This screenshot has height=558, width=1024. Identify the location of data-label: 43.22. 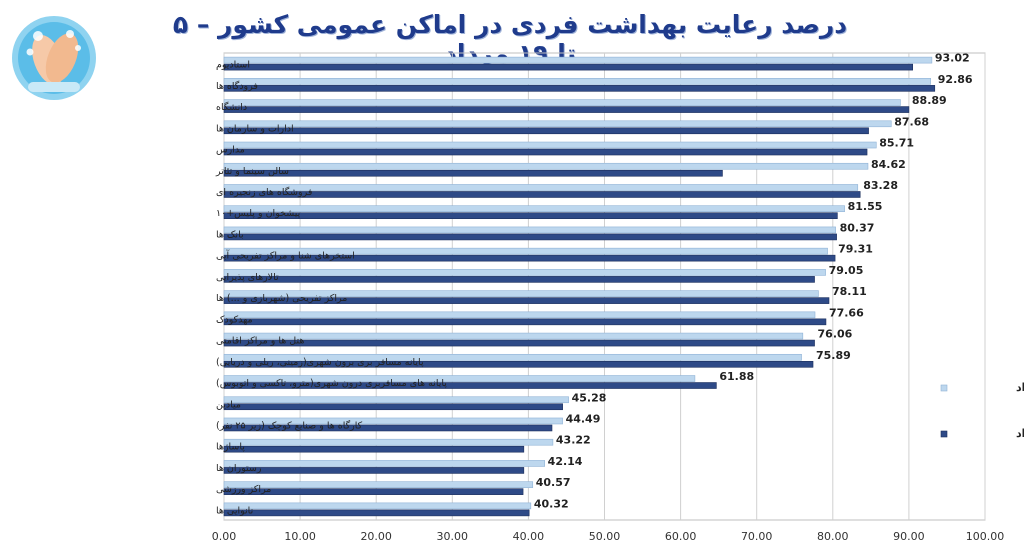
(573, 440).